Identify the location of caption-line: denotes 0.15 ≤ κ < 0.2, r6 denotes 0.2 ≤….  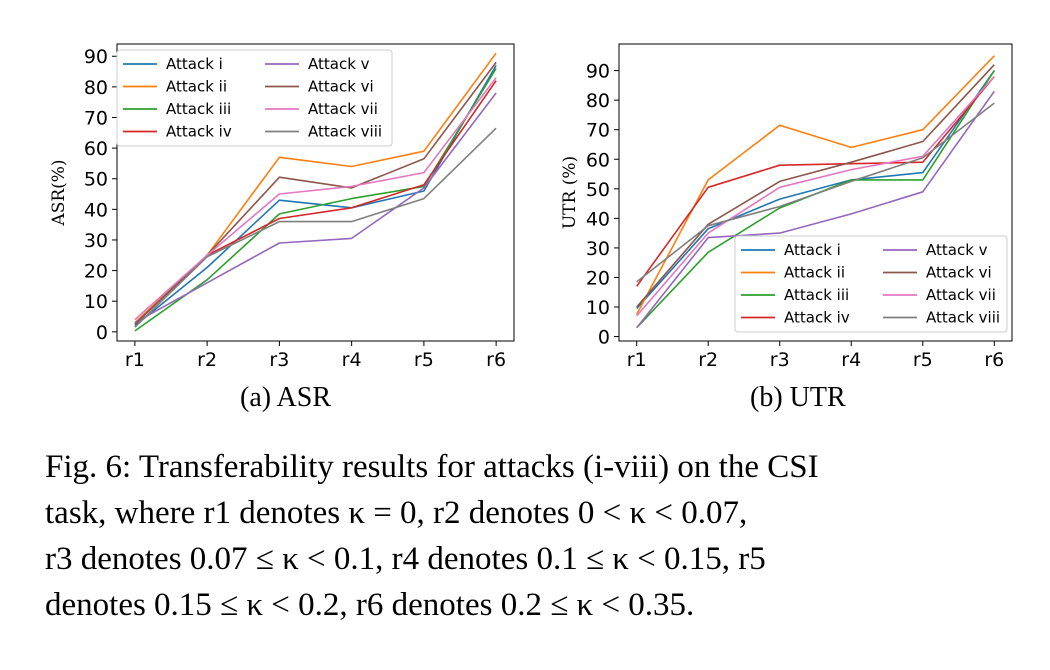
(370, 605).